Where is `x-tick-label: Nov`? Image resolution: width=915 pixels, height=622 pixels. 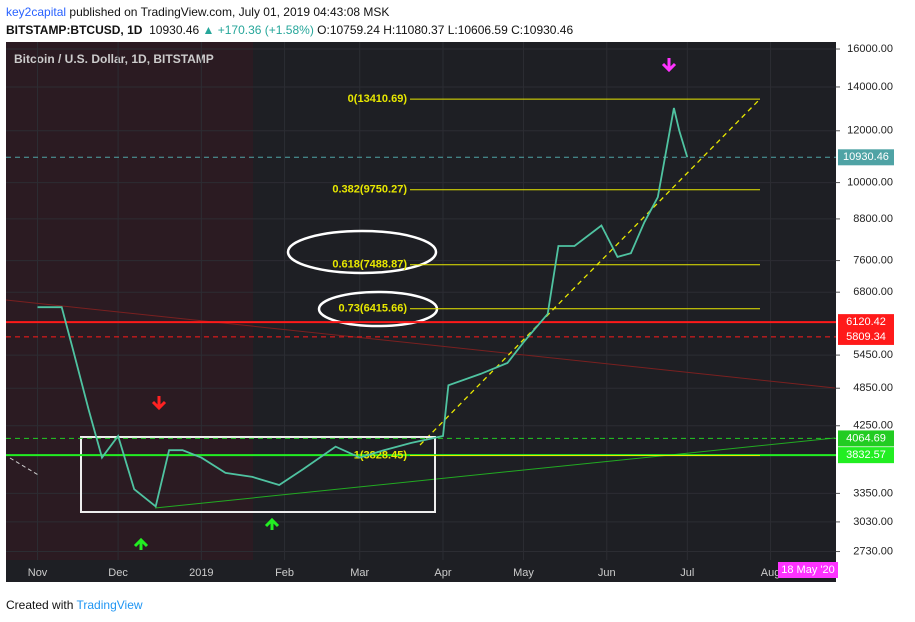
x-tick-label: Nov is located at coordinates (38, 573).